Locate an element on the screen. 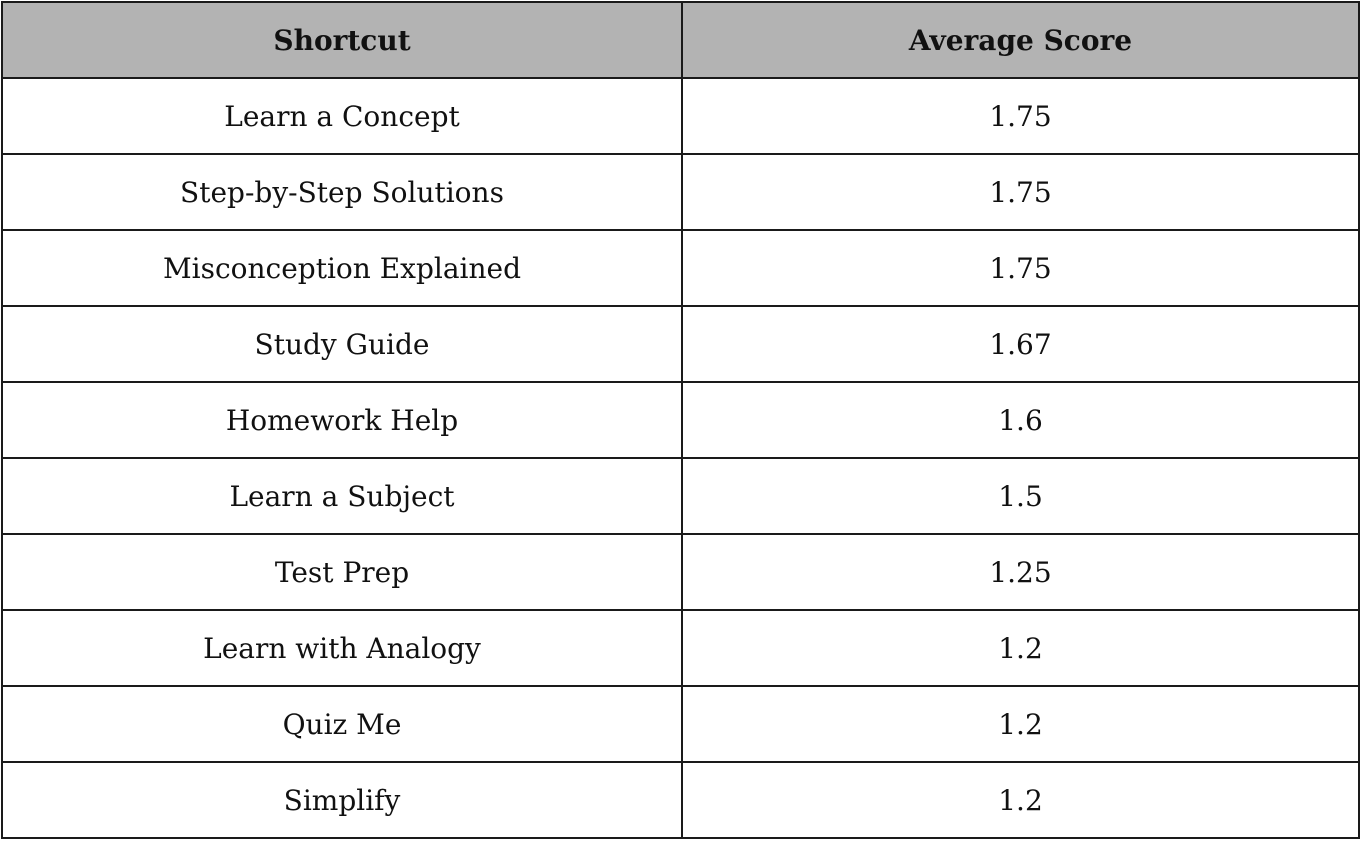  shortcut-cell: Step-by-Step Solutions is located at coordinates (342, 192).